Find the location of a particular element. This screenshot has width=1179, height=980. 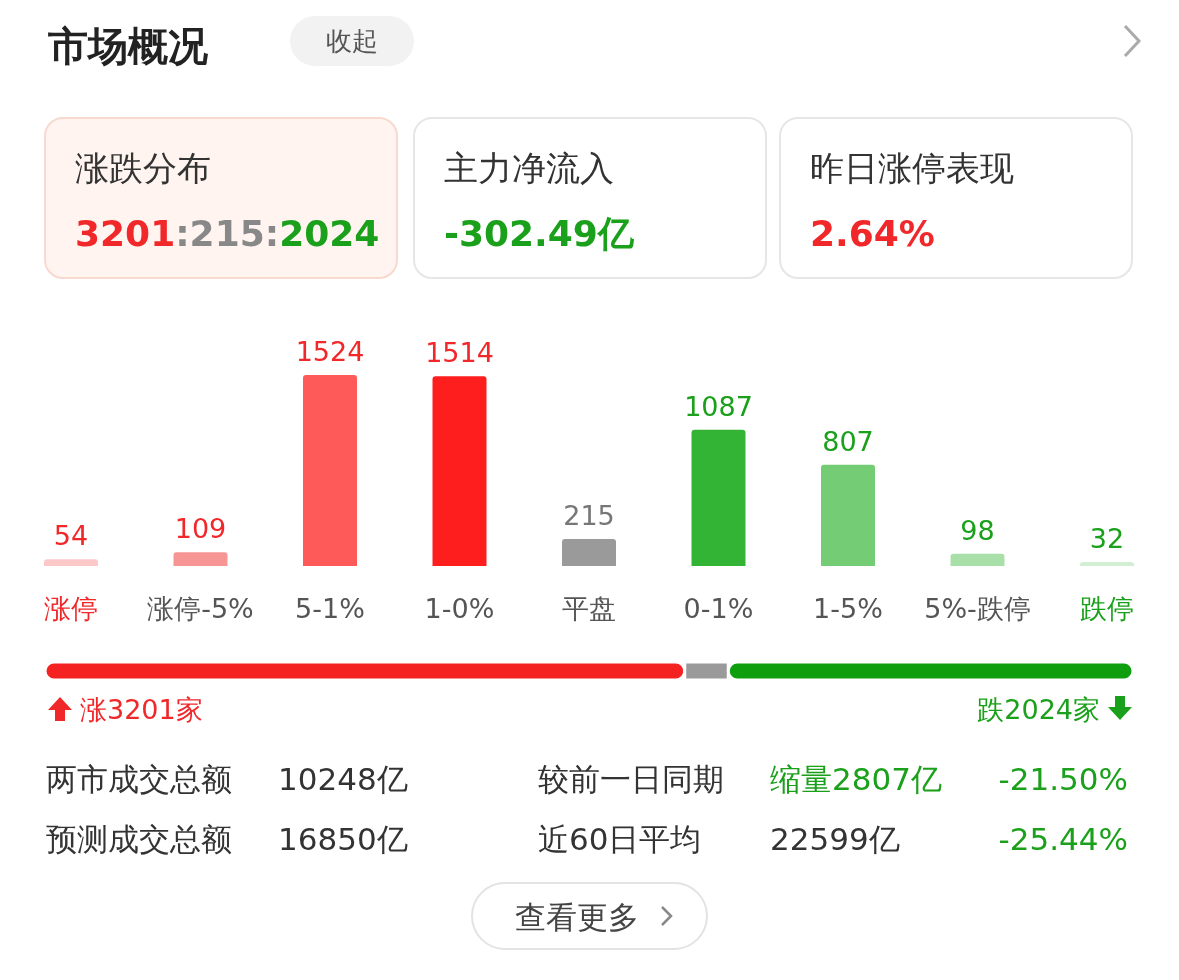

data-label: 1524 is located at coordinates (330, 351).